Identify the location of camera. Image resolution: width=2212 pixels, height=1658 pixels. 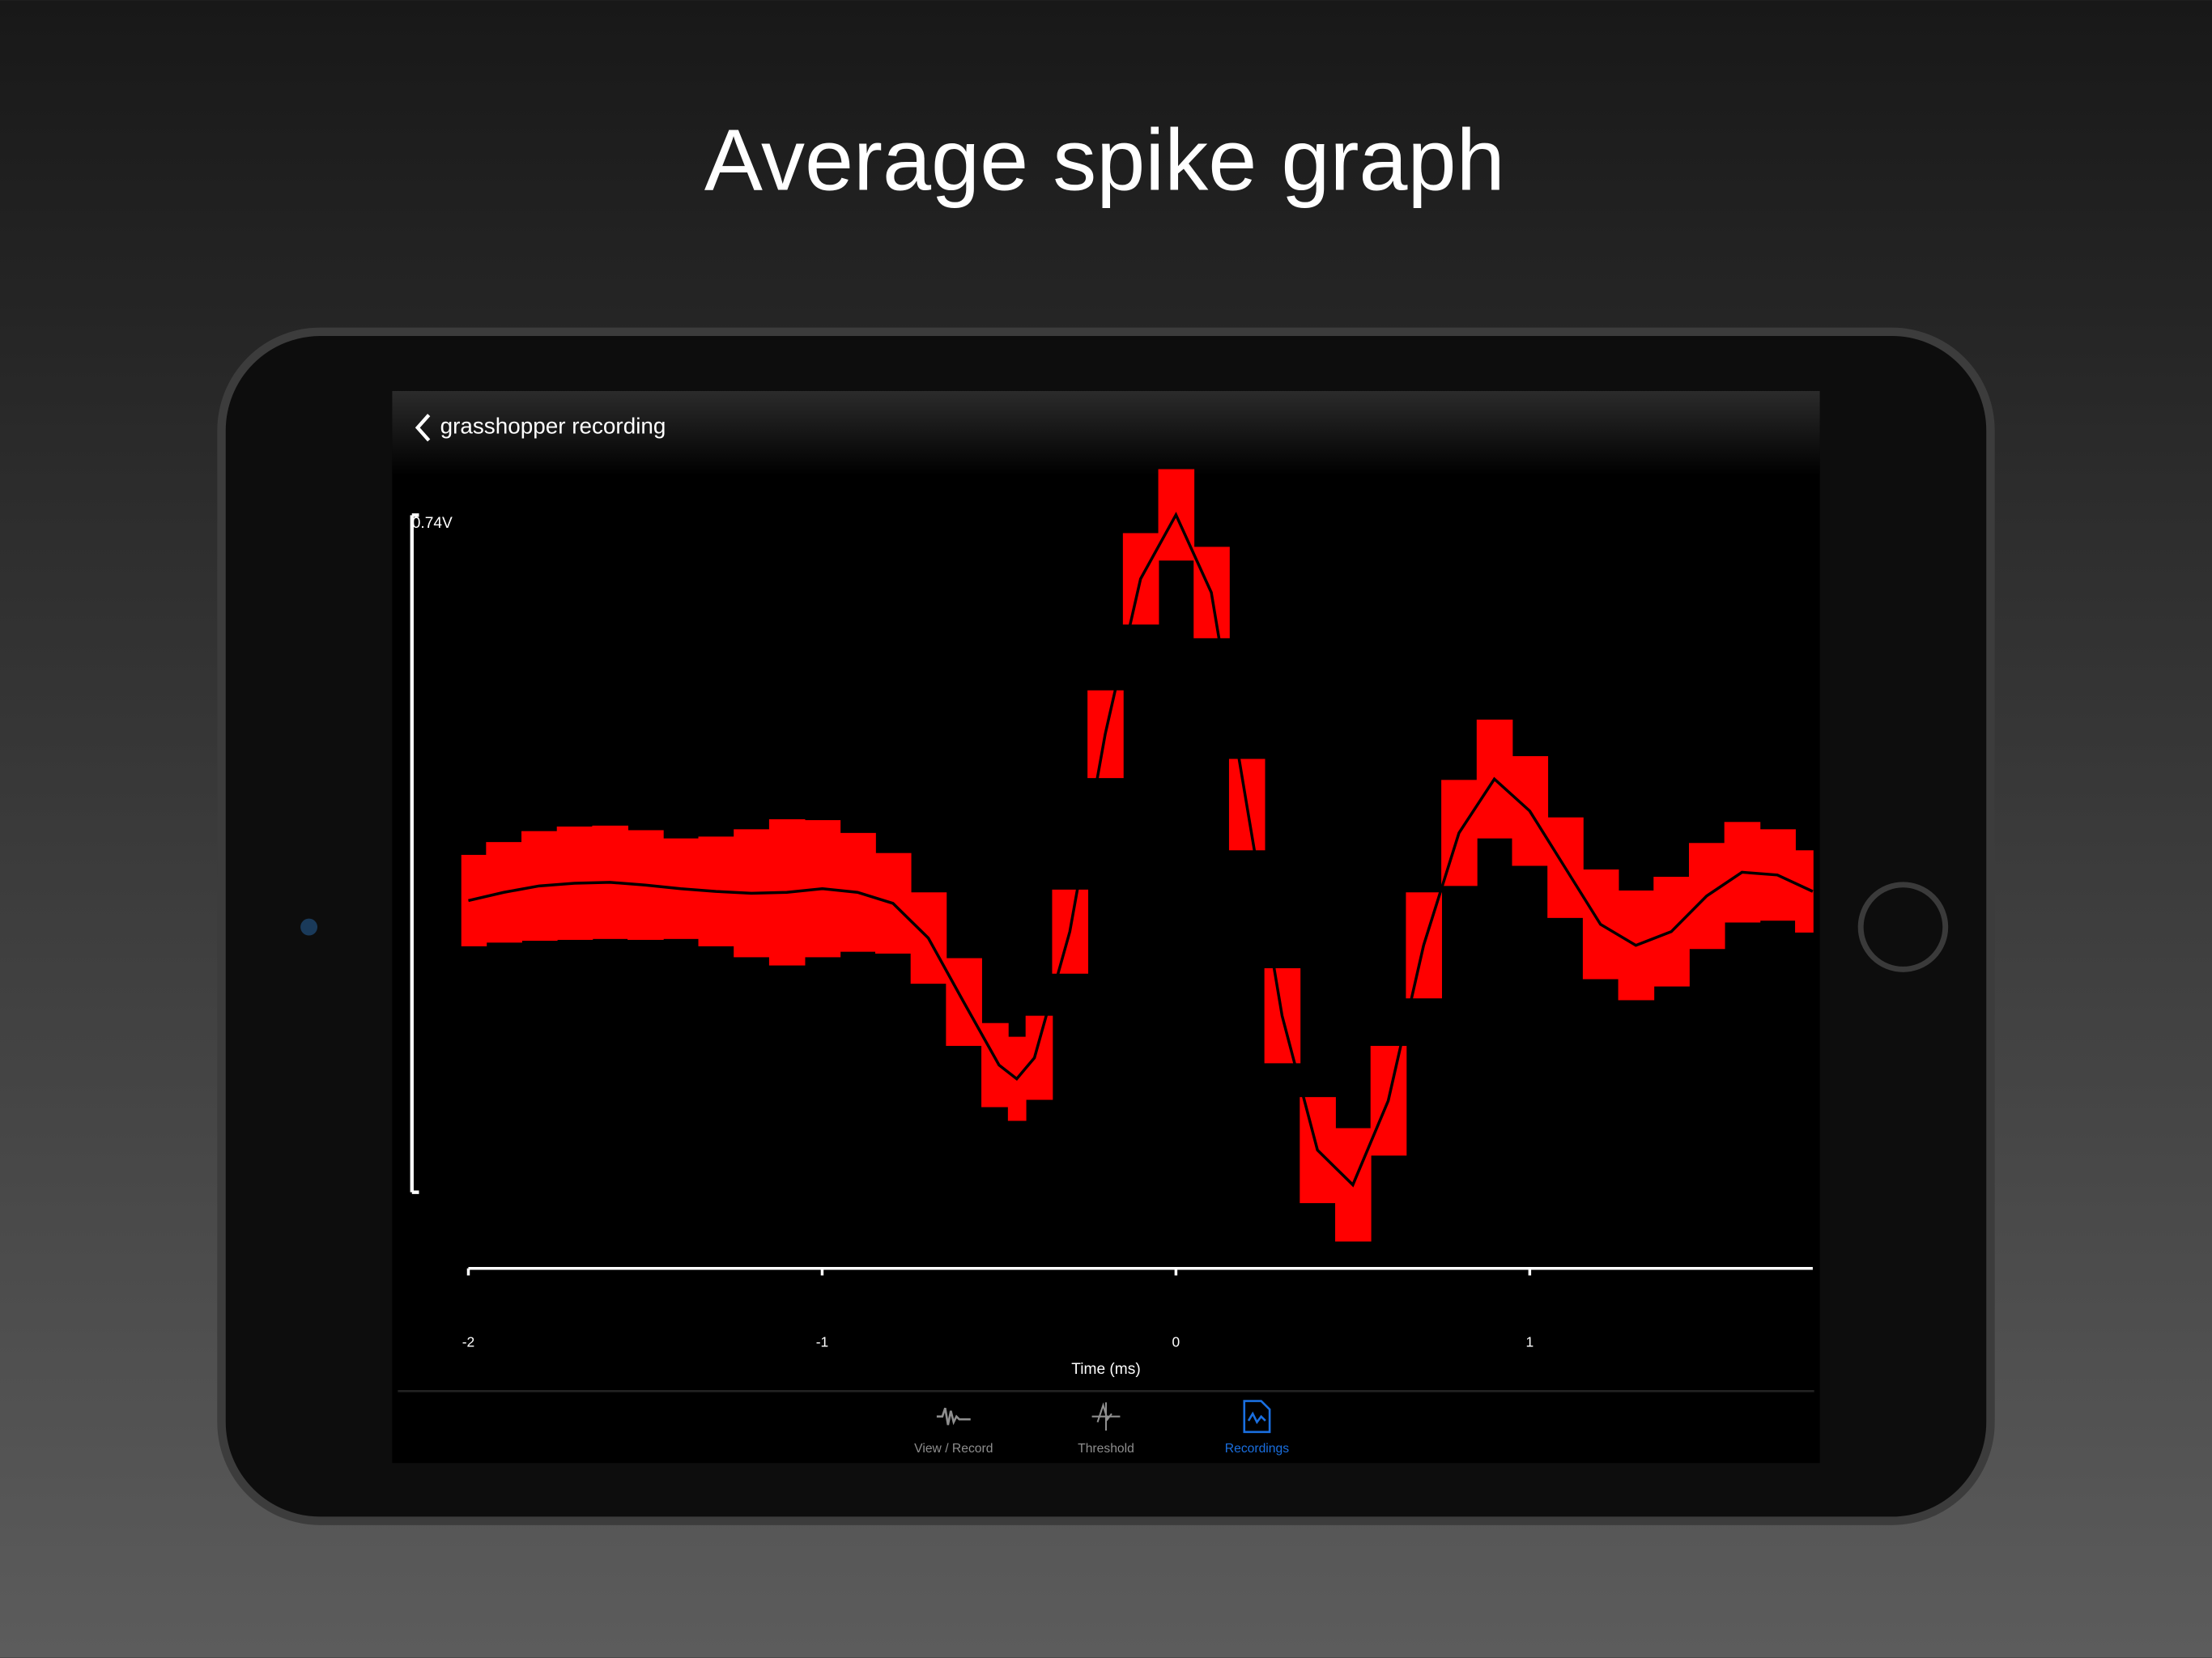
(309, 927).